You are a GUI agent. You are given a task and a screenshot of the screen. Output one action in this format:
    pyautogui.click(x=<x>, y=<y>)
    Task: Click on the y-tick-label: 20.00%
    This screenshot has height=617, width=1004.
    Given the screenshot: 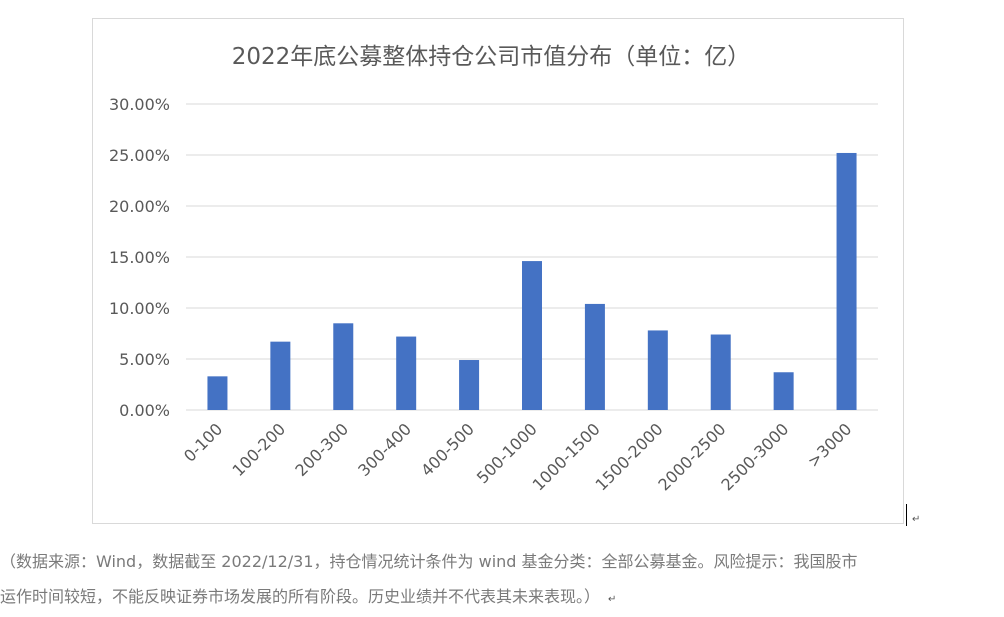 What is the action you would take?
    pyautogui.click(x=139, y=206)
    